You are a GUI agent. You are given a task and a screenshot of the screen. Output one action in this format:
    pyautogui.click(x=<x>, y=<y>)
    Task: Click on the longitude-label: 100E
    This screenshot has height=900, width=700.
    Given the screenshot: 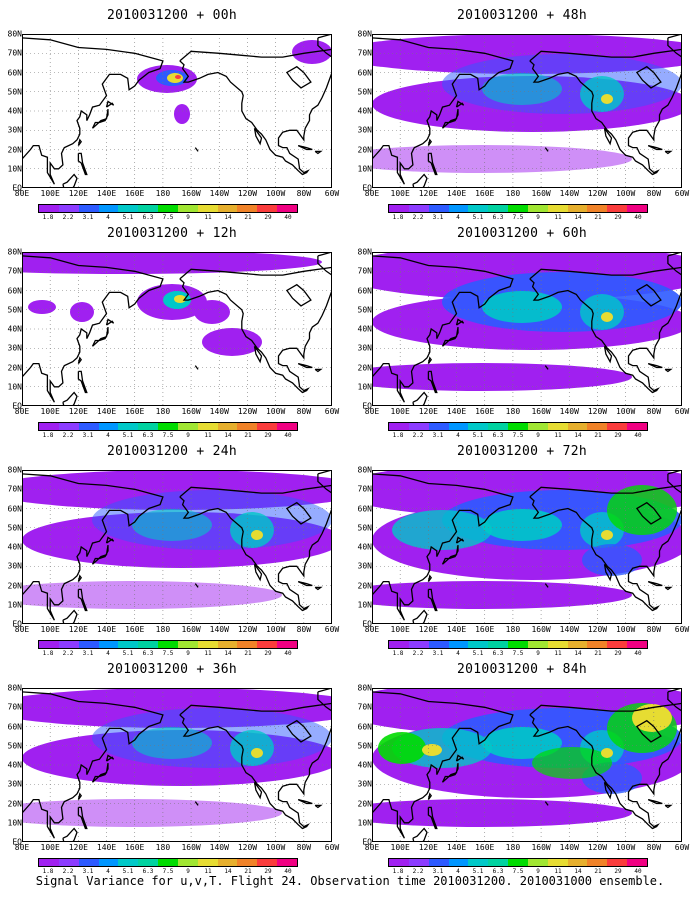 What is the action you would take?
    pyautogui.click(x=400, y=193)
    